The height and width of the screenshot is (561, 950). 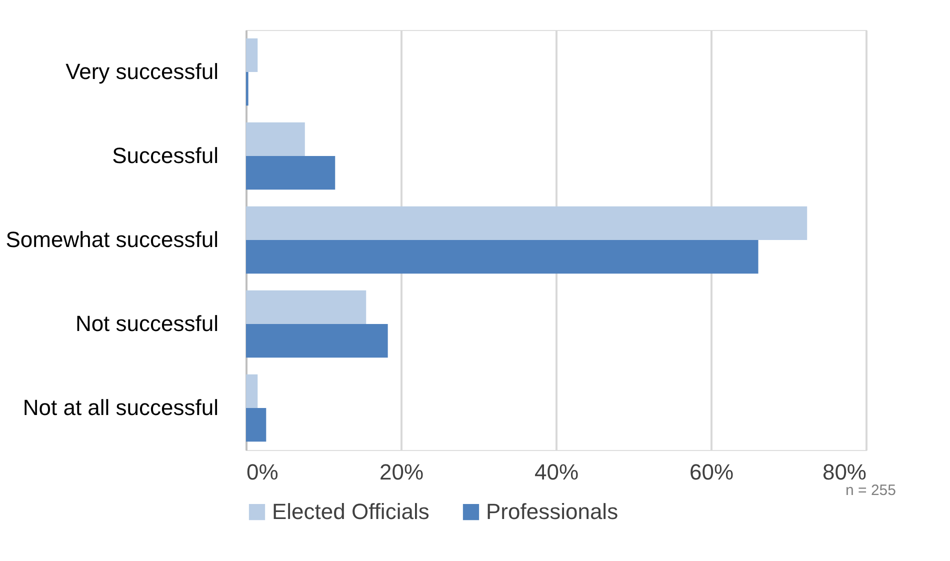 What do you see at coordinates (711, 472) in the screenshot?
I see `x-tick-label: 60%` at bounding box center [711, 472].